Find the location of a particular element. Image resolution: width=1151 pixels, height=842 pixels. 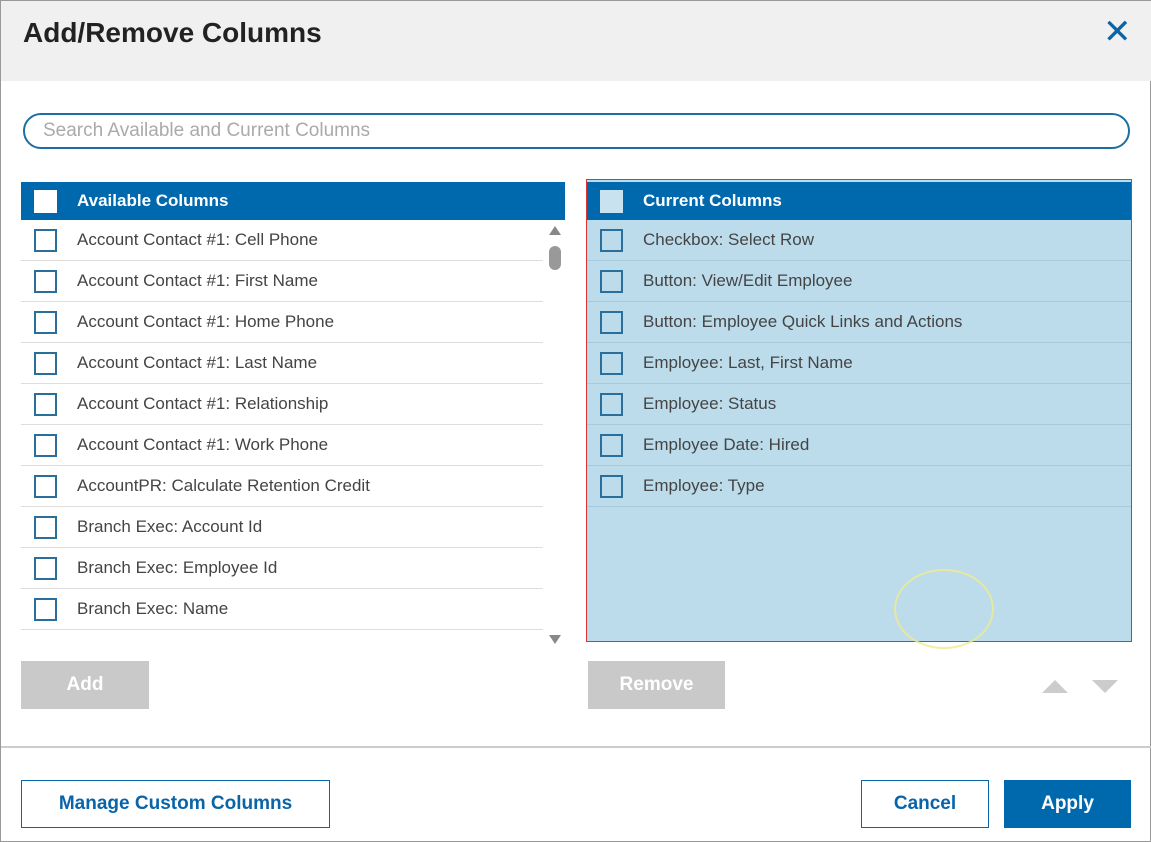

available-column-row: Branch Exec: Name is located at coordinates (282, 609).